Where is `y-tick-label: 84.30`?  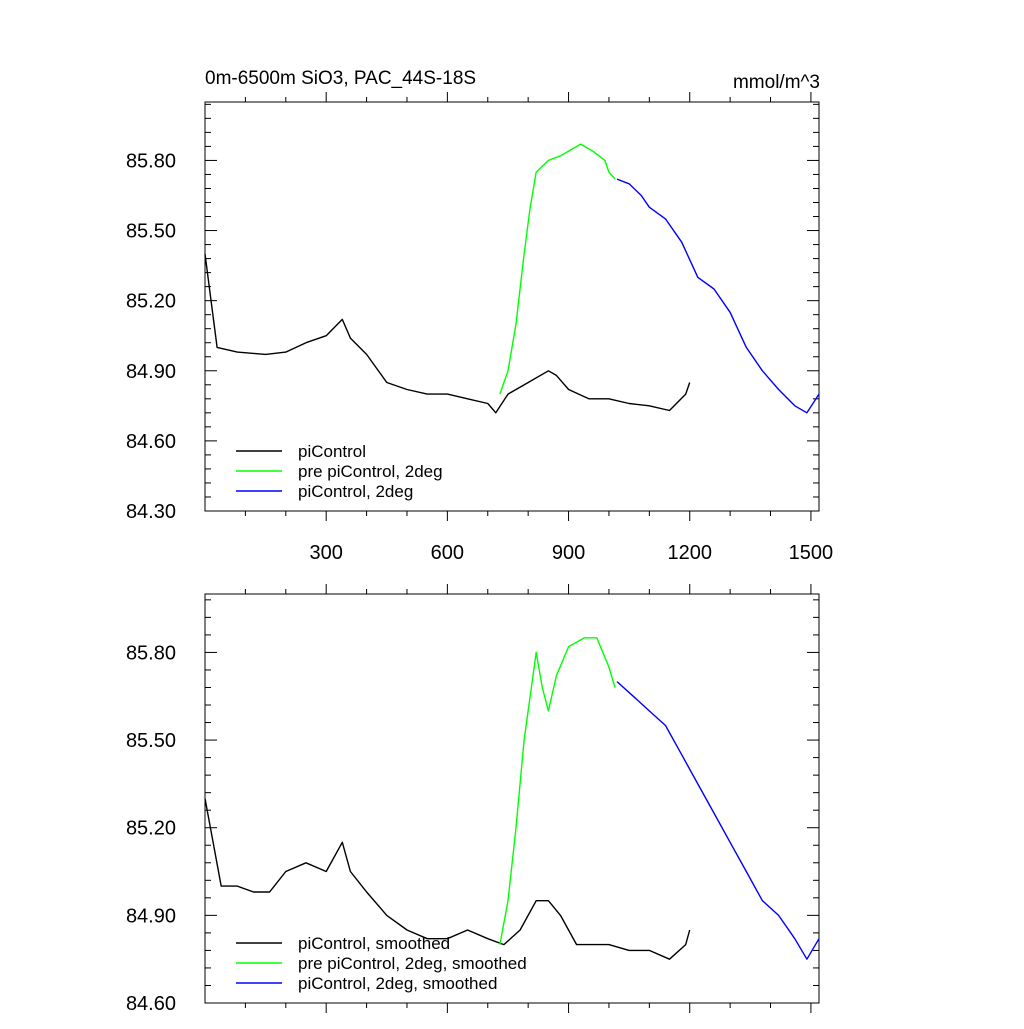 y-tick-label: 84.30 is located at coordinates (151, 512).